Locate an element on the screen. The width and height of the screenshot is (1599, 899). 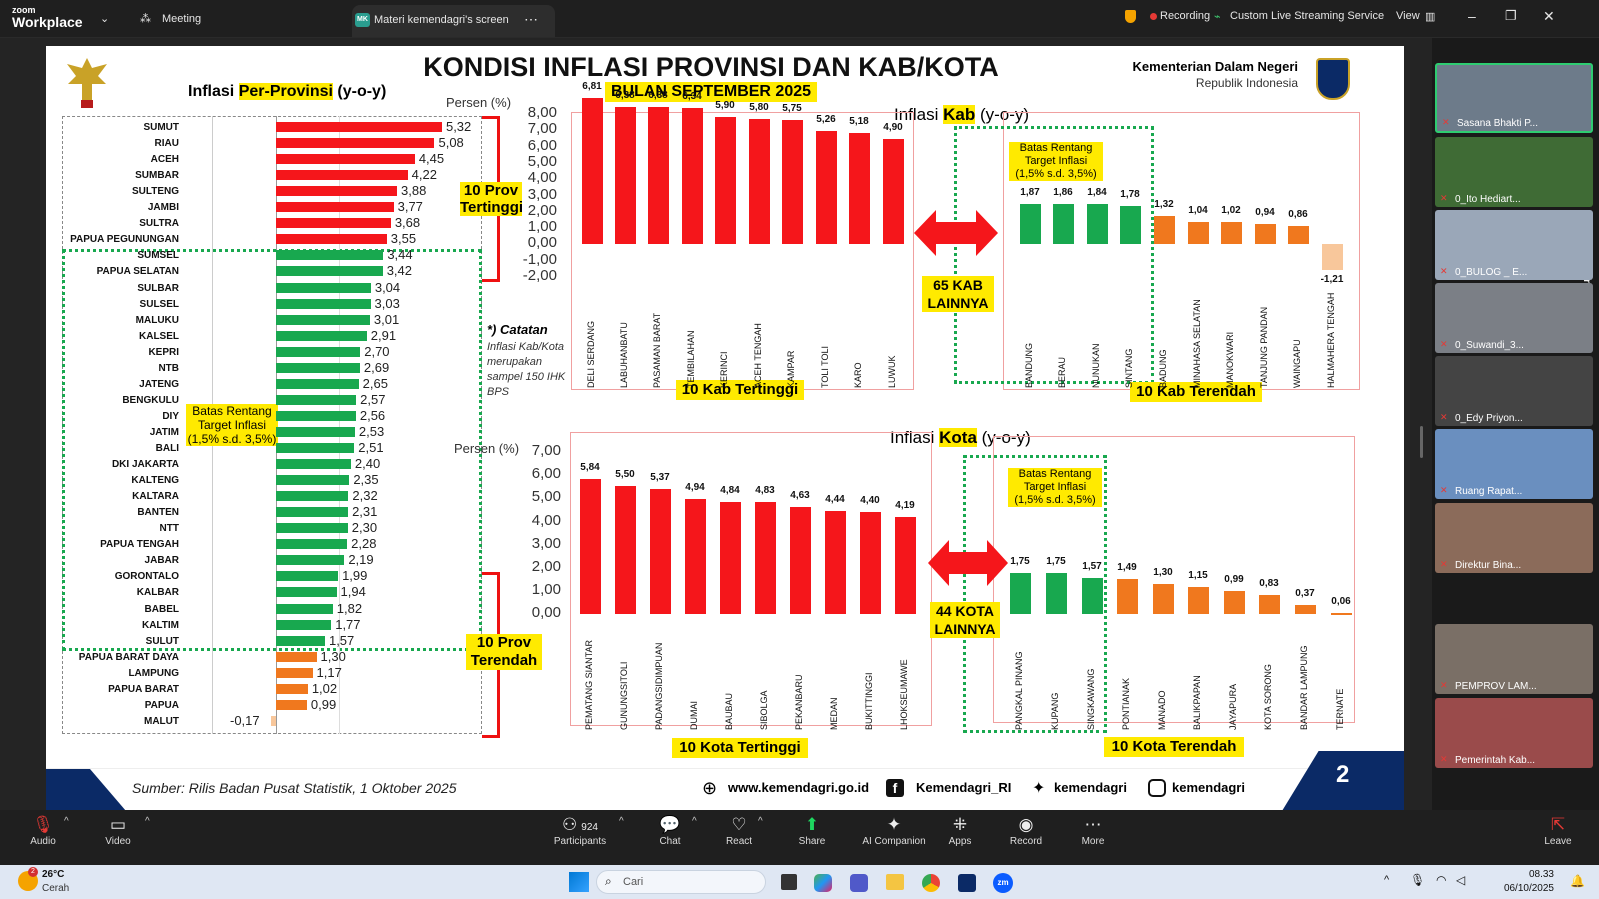
prov-bar-value: 2,32 is located at coordinates (365, 496).